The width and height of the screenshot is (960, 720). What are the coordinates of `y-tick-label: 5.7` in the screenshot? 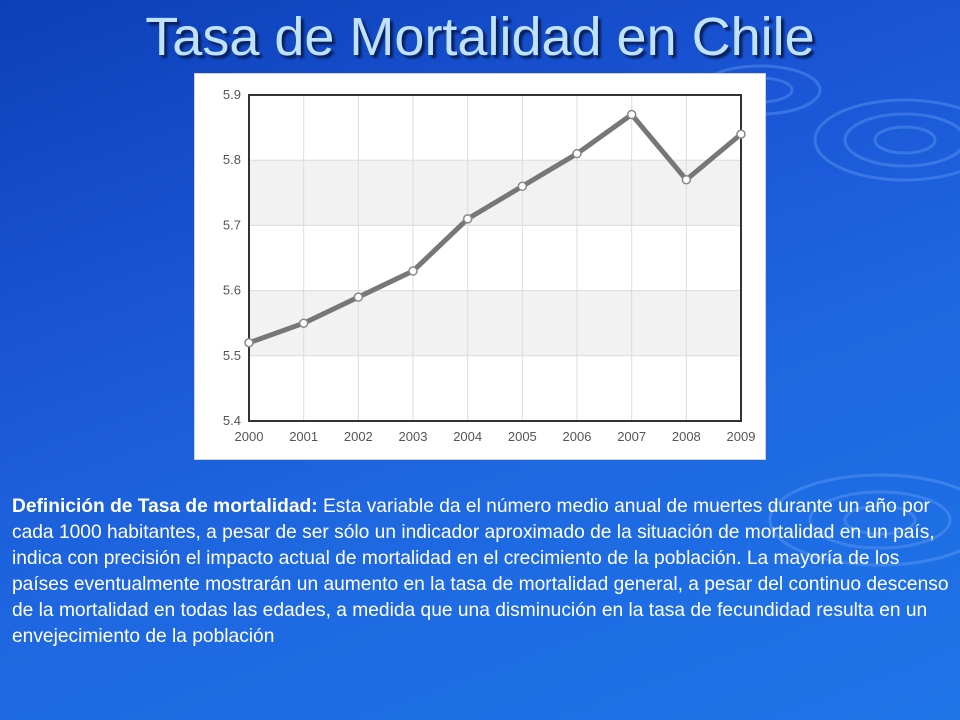 It's located at (232, 224).